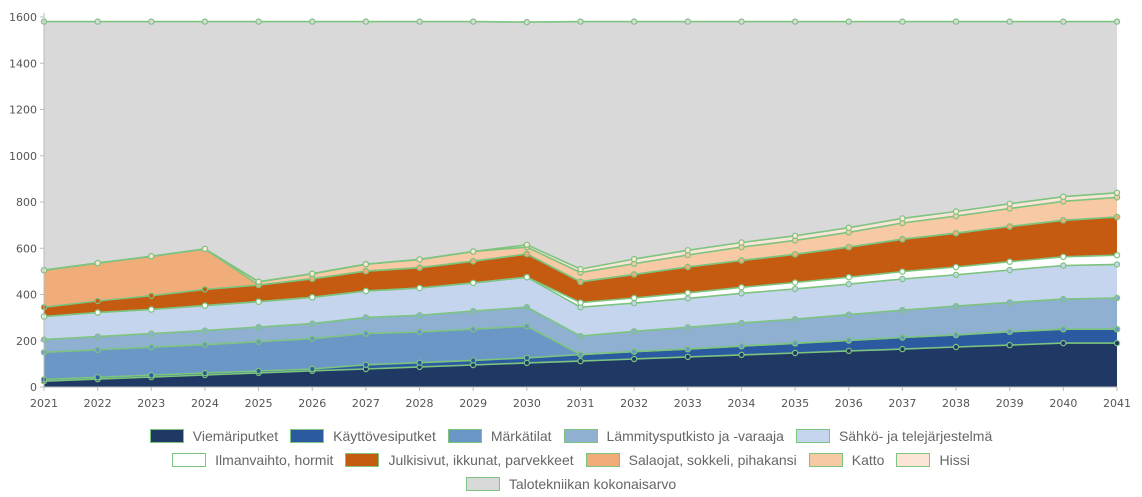  I want to click on legend-item-markatilat: Märkätilat, so click(500, 436).